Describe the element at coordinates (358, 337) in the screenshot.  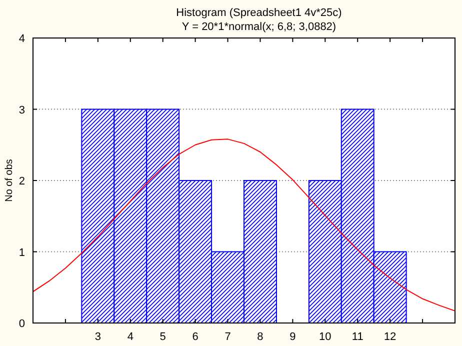
I see `x-tick-label: 11` at that location.